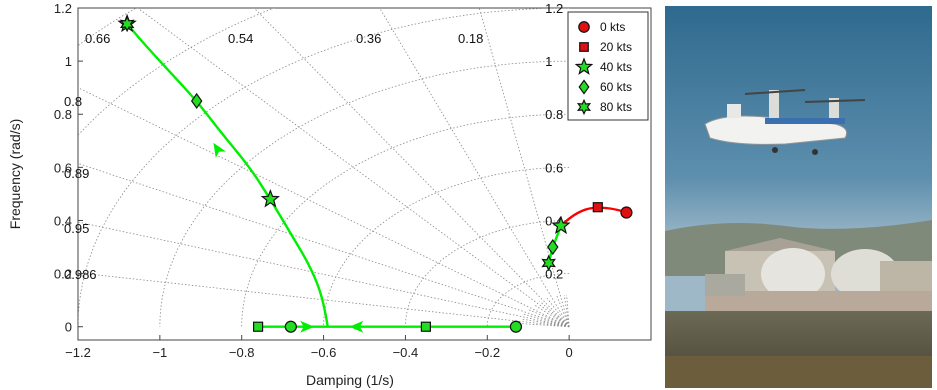 Image resolution: width=937 pixels, height=390 pixels. What do you see at coordinates (76, 228) in the screenshot?
I see `damping-ratio-label: 0.95` at bounding box center [76, 228].